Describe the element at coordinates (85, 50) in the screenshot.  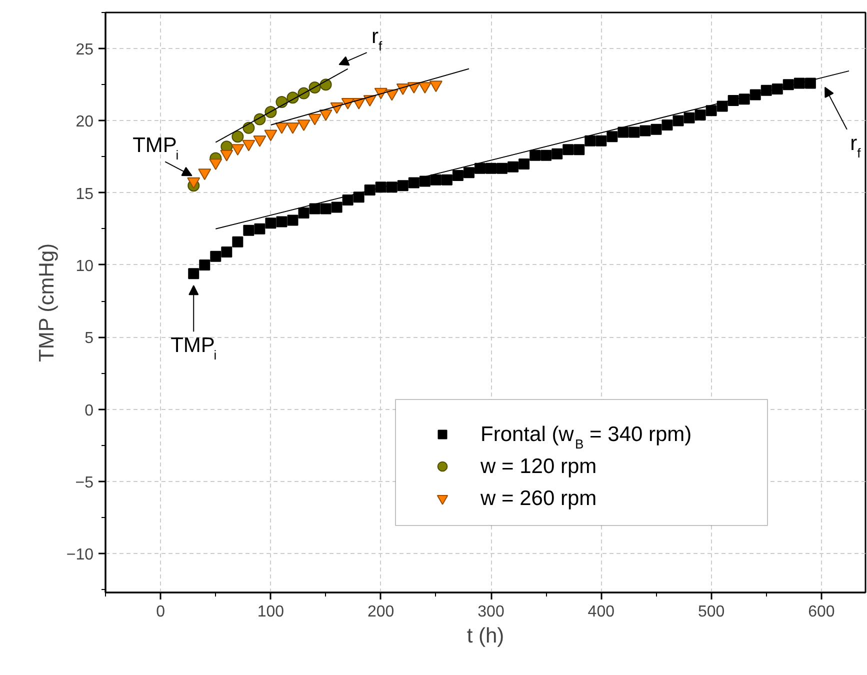
I see `y-tick-label: 25` at that location.